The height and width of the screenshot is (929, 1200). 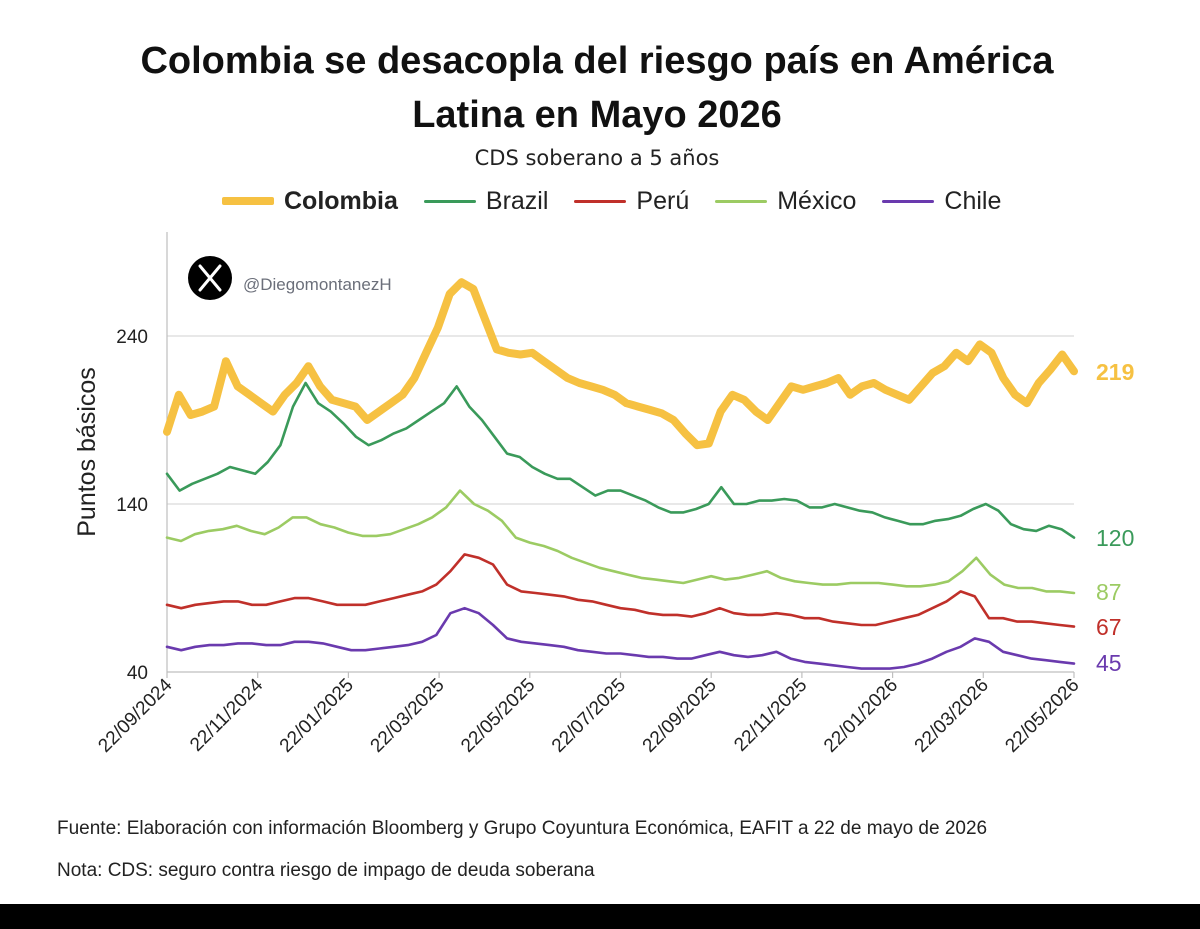 What do you see at coordinates (663, 200) in the screenshot?
I see `legend-label: Perú` at bounding box center [663, 200].